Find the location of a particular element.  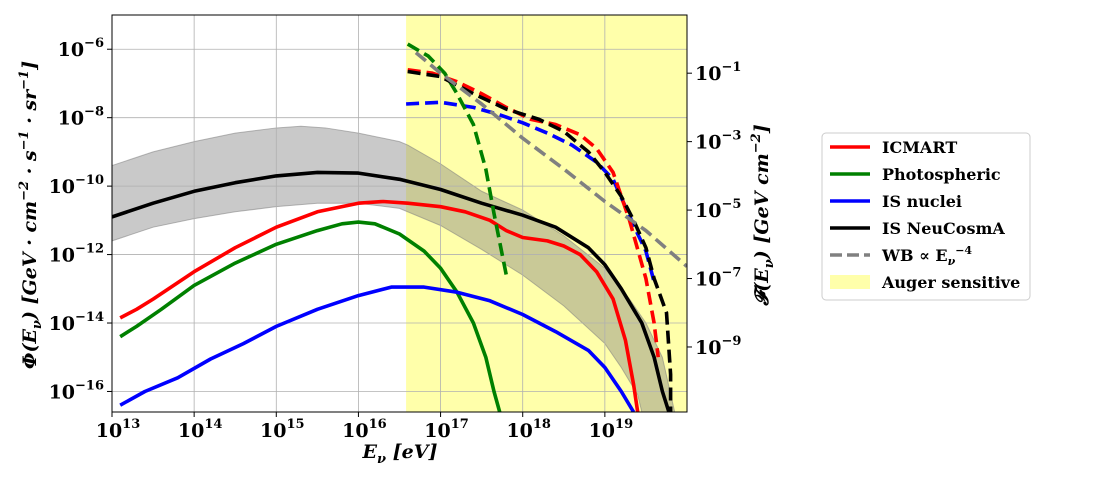

y-left-tick-label--12: 10⁻¹² is located at coordinates (76, 254).